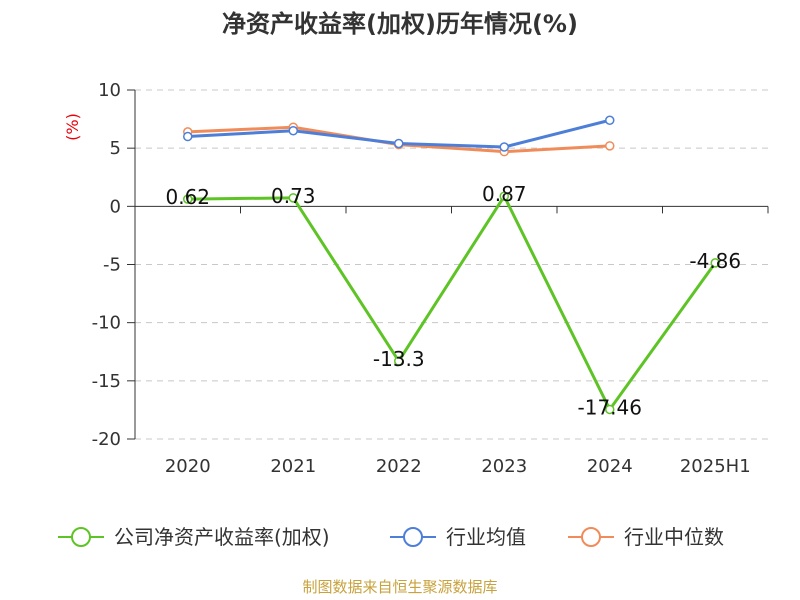  What do you see at coordinates (109, 90) in the screenshot?
I see `y-tick-label: 10` at bounding box center [109, 90].